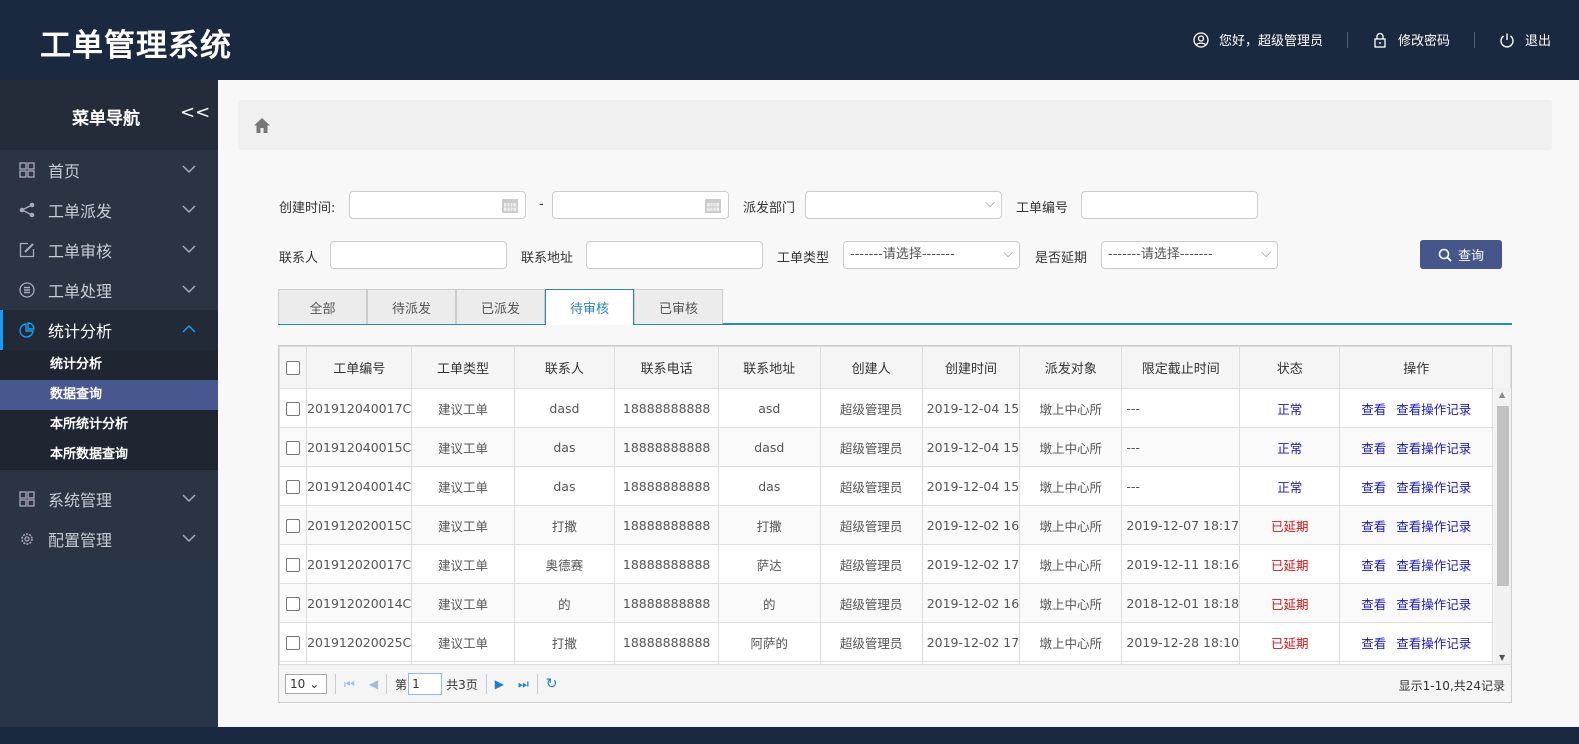 The image size is (1579, 744). Describe the element at coordinates (1525, 39) in the screenshot. I see `logout-link: 退出` at that location.